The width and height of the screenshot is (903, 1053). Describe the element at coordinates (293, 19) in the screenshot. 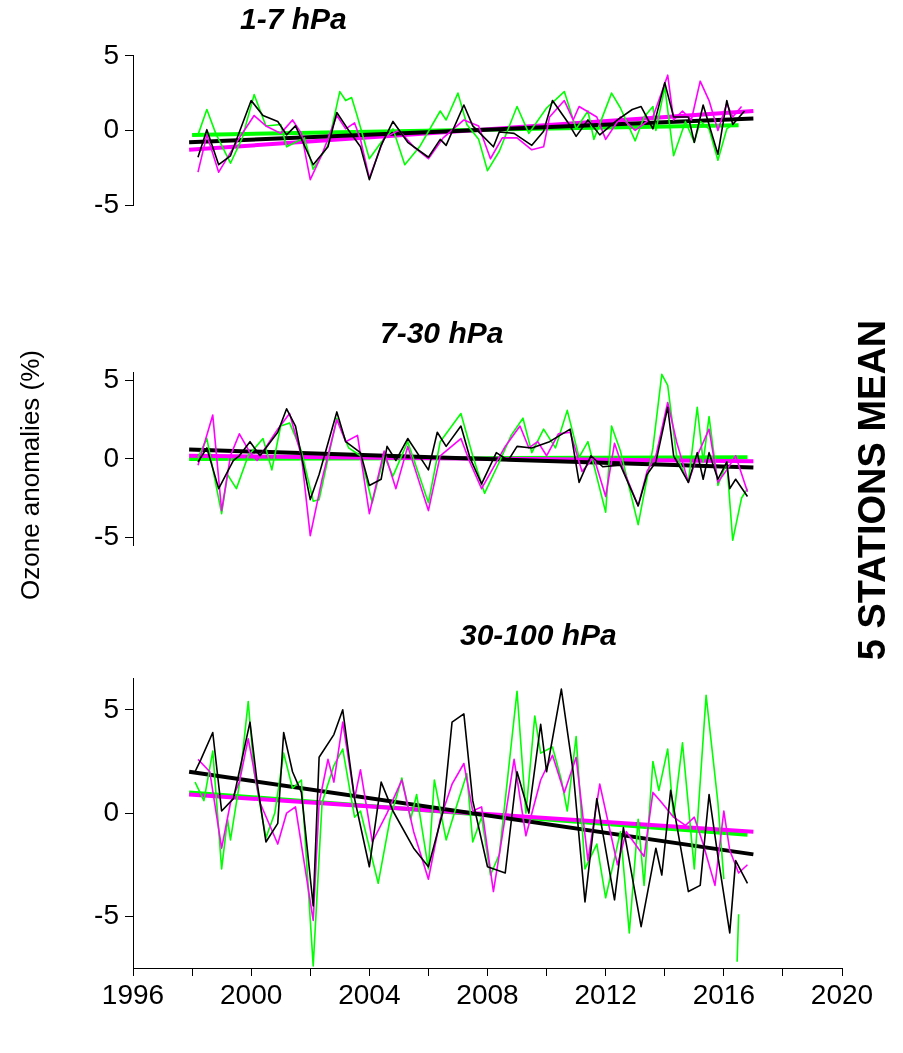

I see `chart-title: 1-7 hPa` at that location.